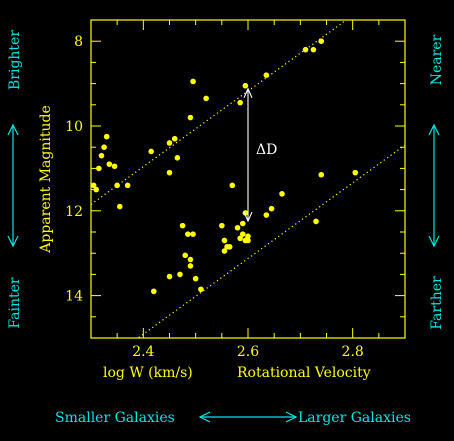  I want to click on bottom-double-arrow, so click(248, 417).